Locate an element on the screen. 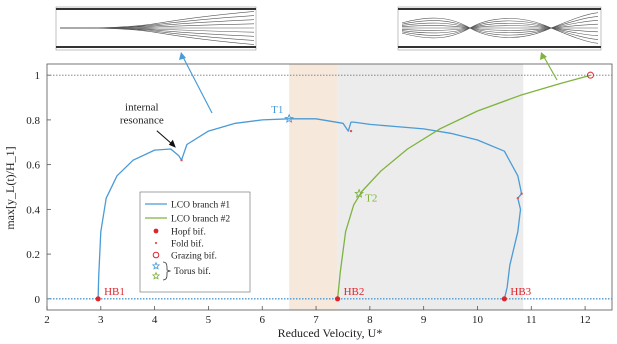 This screenshot has height=344, width=617. inset-left is located at coordinates (156, 28).